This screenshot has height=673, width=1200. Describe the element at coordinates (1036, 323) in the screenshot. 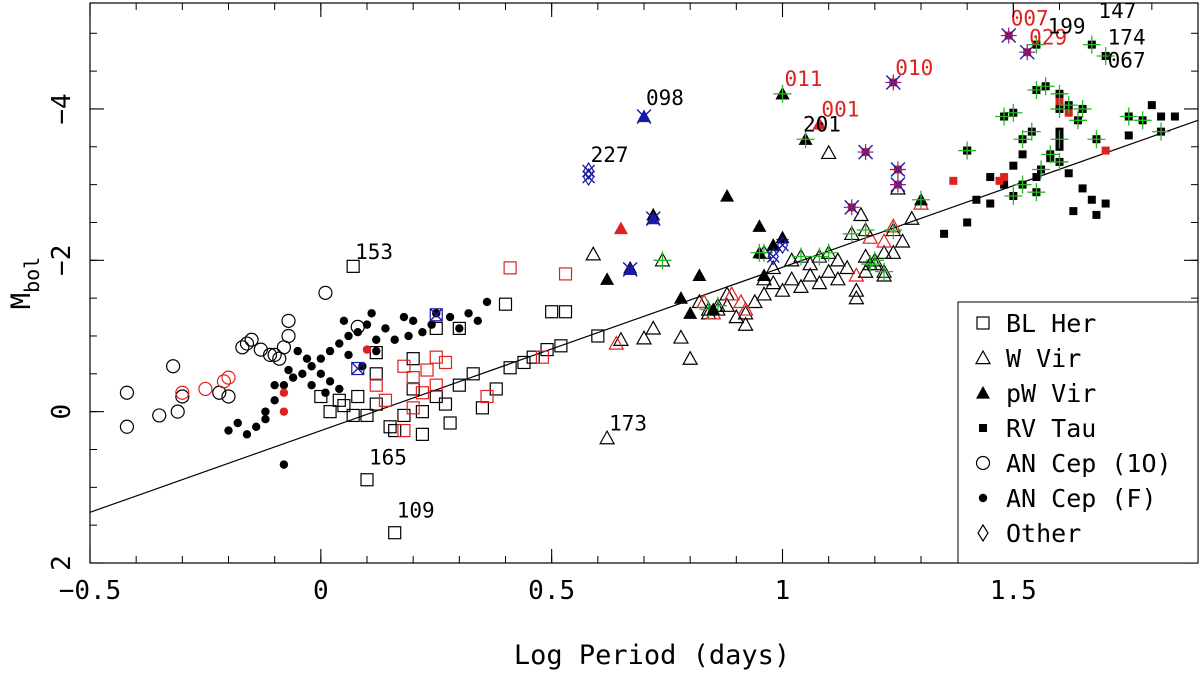

I see `legend-entry: BL Her` at that location.